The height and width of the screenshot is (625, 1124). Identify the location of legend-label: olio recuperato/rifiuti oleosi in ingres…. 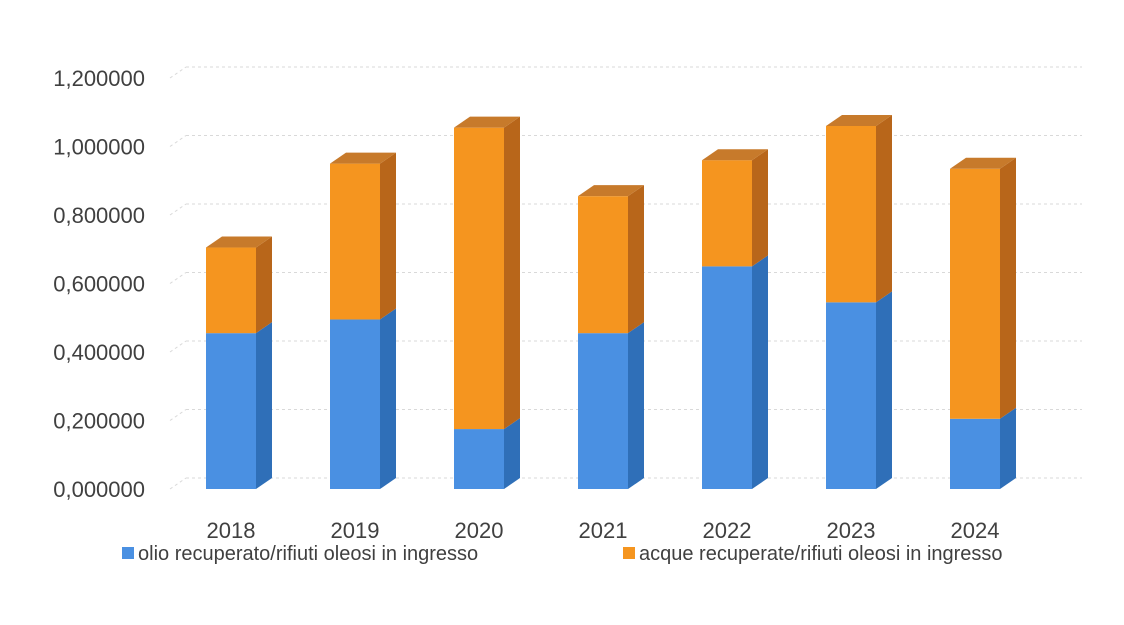
(308, 554).